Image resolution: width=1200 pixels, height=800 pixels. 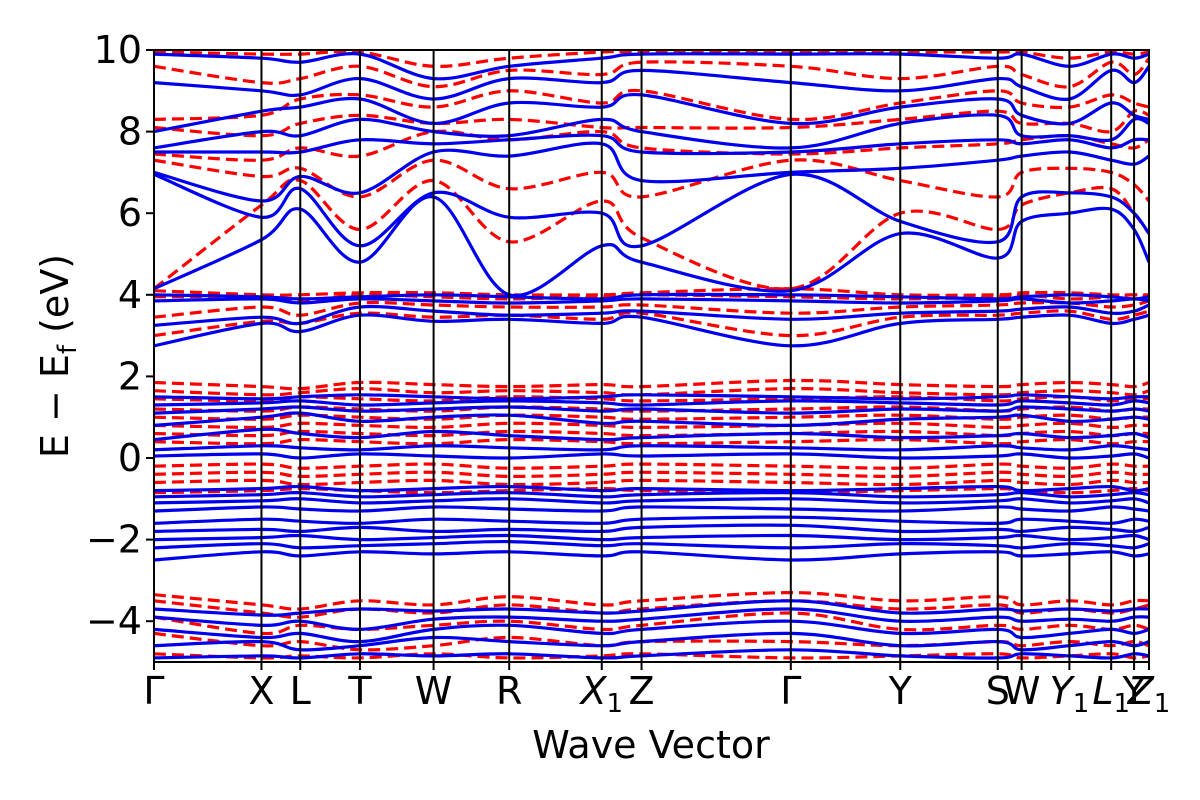 What do you see at coordinates (900, 691) in the screenshot?
I see `x-tick-label-9: Y` at bounding box center [900, 691].